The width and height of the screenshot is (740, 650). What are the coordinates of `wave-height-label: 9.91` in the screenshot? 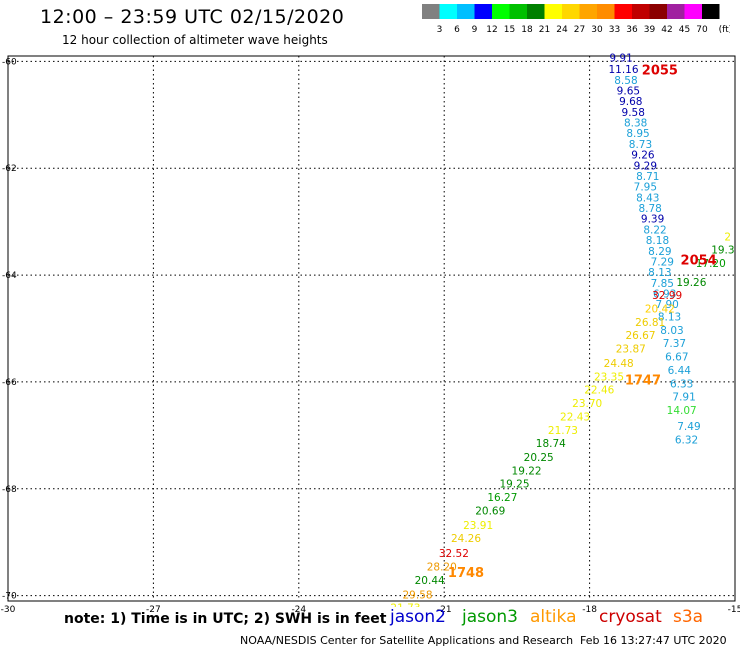 It's located at (620, 58).